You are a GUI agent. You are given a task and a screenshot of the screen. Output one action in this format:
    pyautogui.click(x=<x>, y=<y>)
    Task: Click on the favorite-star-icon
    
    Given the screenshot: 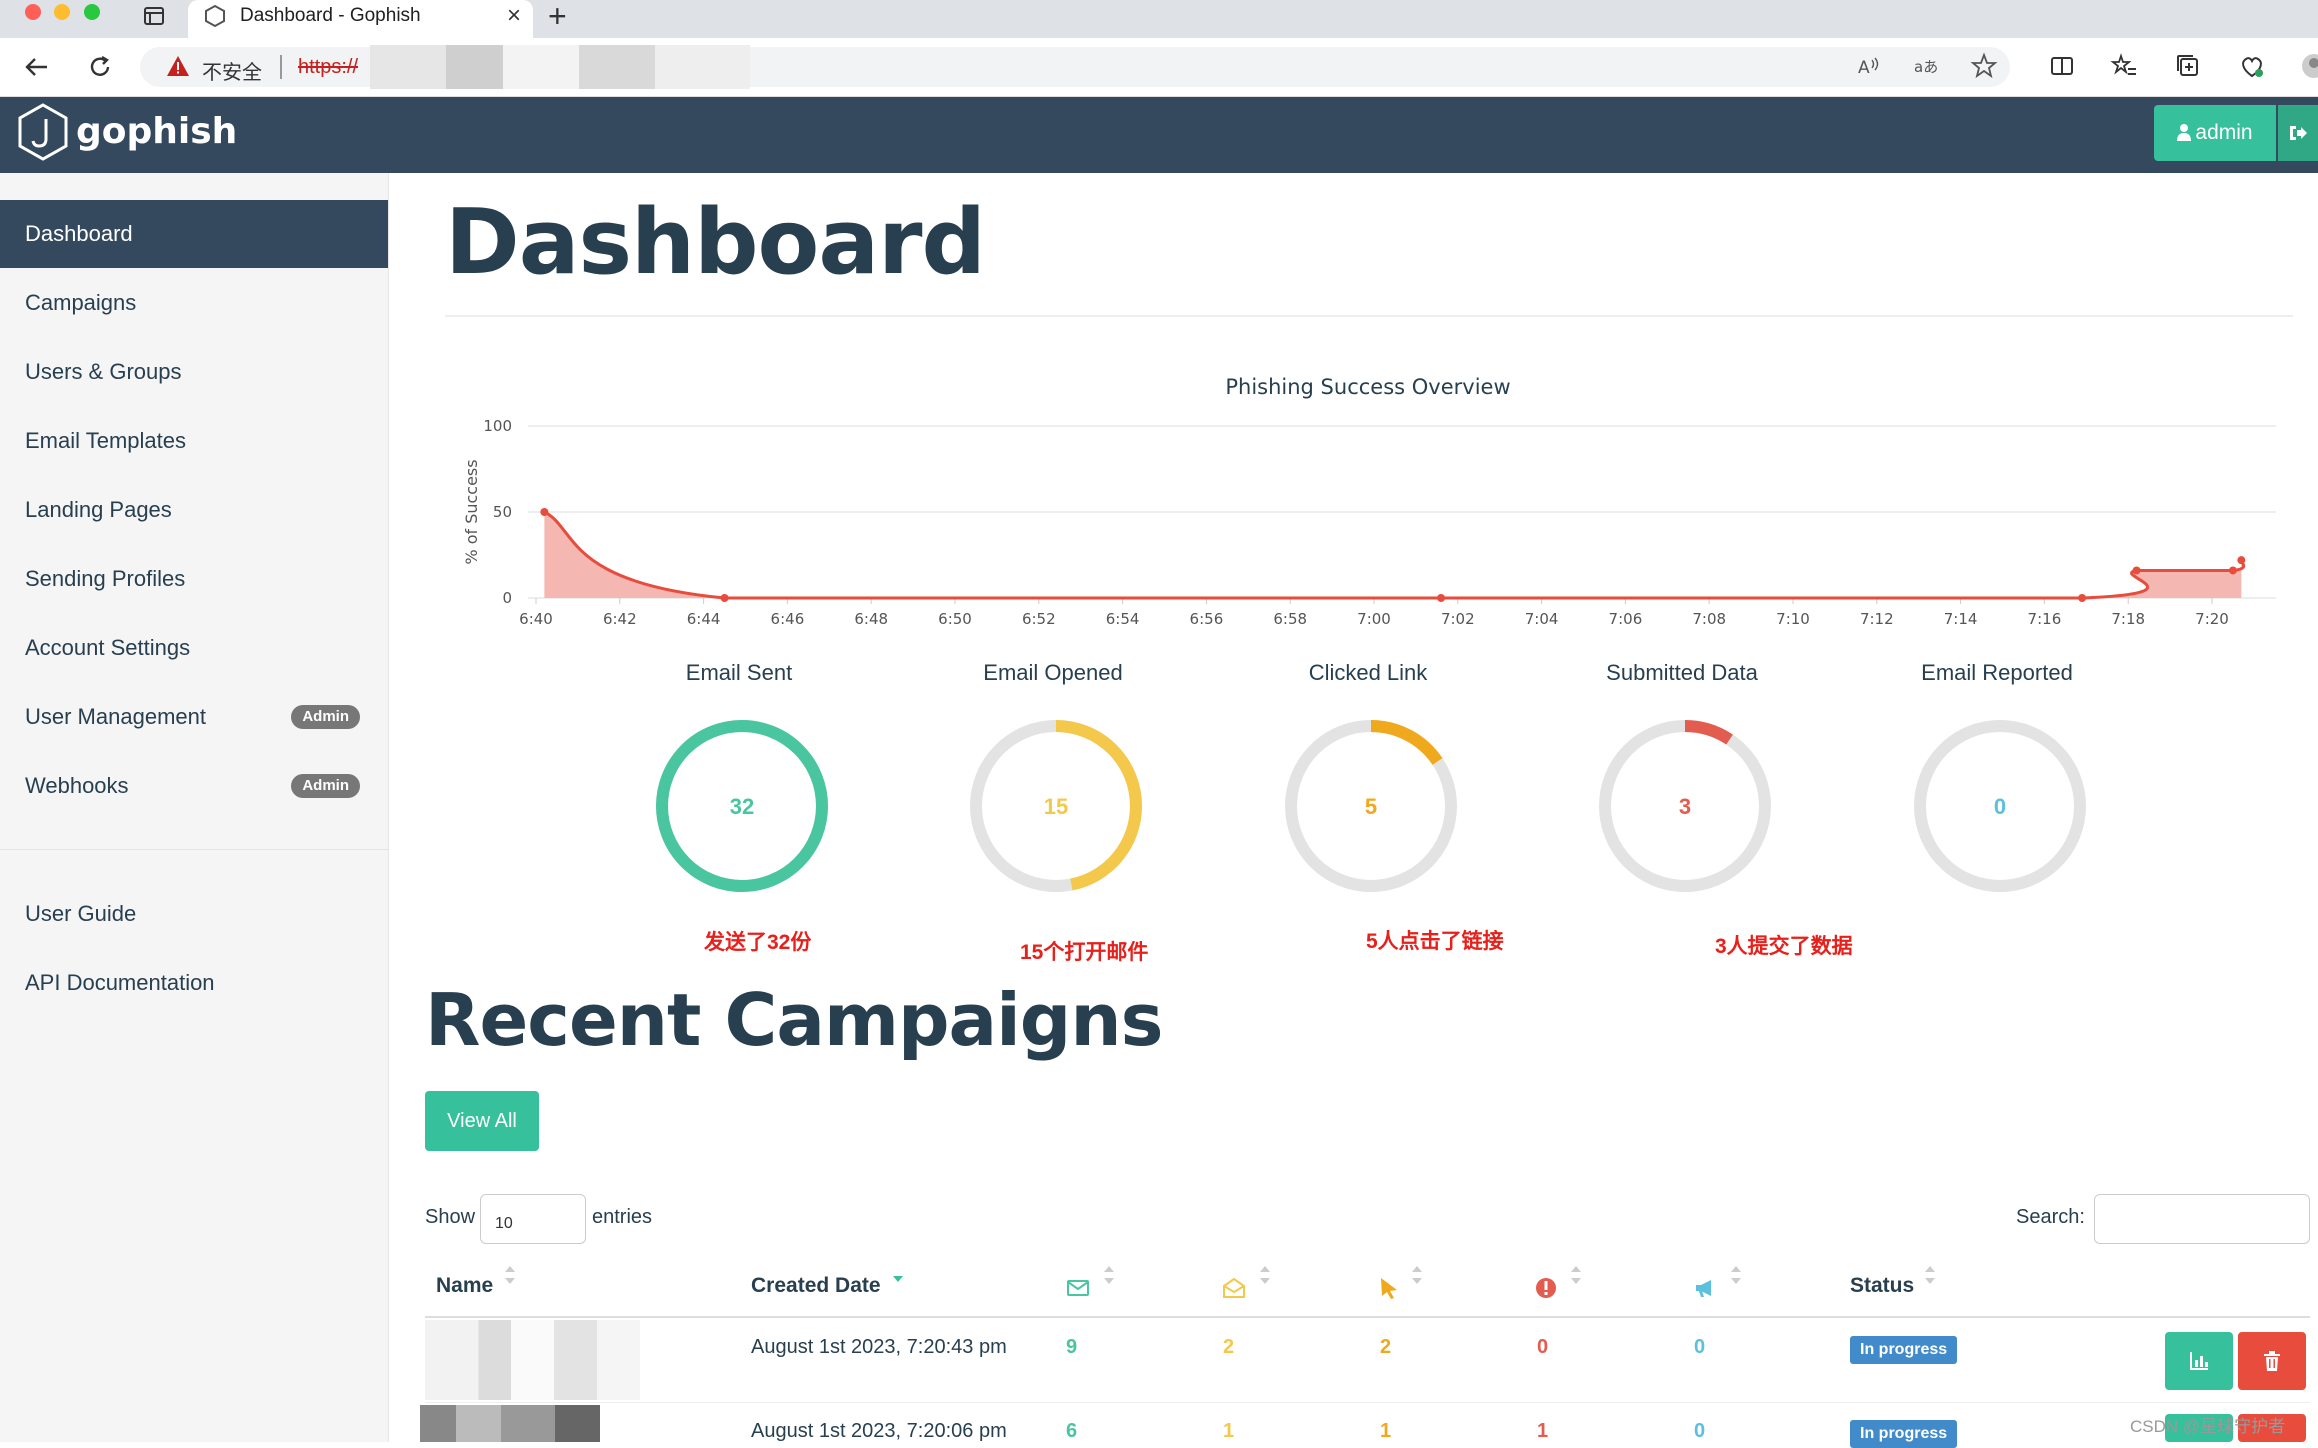 What is the action you would take?
    pyautogui.click(x=1984, y=66)
    